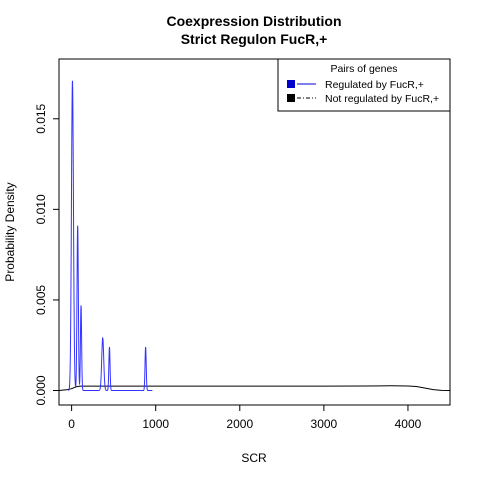  What do you see at coordinates (382, 99) in the screenshot?
I see `legend-label-not-regulated: Not regulated by FucR,+` at bounding box center [382, 99].